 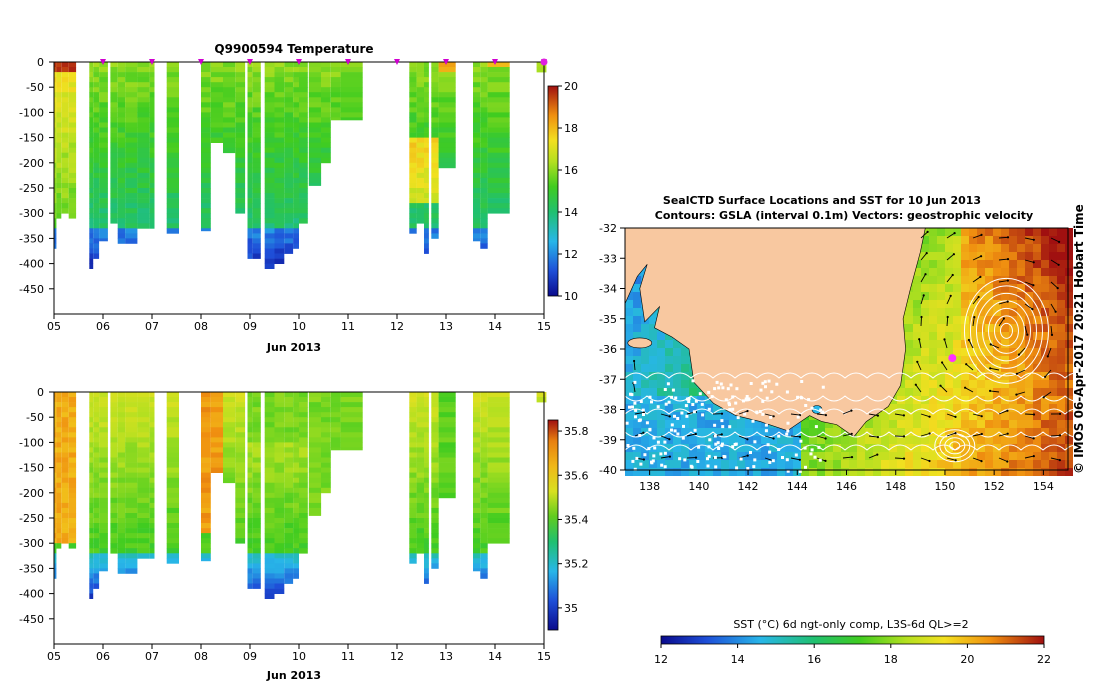 I want to click on landmass, so click(x=775, y=332).